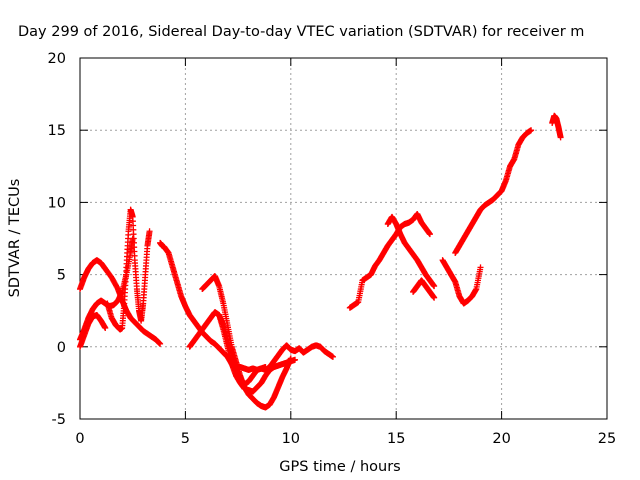  Describe the element at coordinates (61, 348) in the screenshot. I see `y-tick-label: 0` at that location.